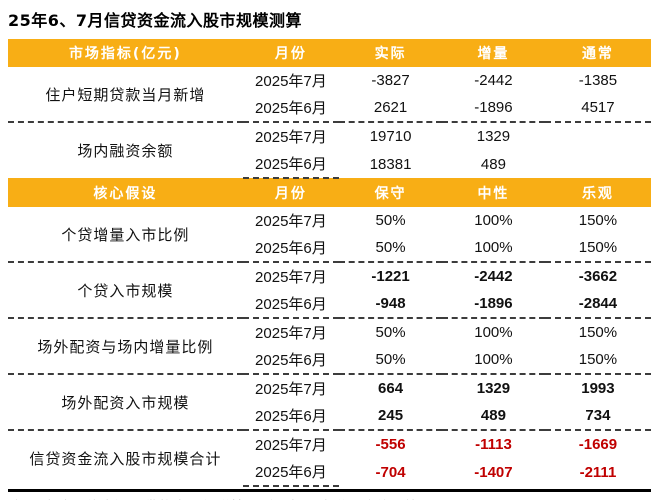 This screenshot has height=500, width=659. I want to click on header-neutral: 中性, so click(493, 192).